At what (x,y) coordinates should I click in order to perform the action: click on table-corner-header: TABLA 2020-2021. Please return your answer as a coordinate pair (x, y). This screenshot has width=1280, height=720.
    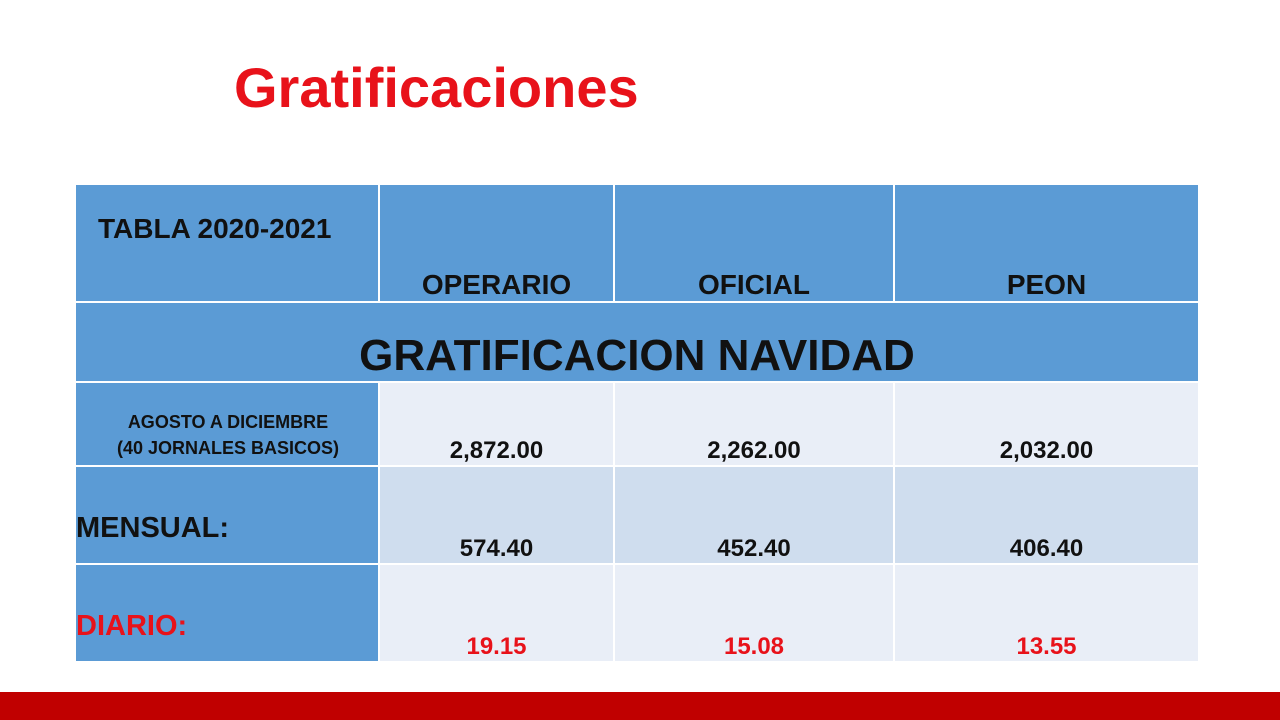
    Looking at the image, I should click on (227, 243).